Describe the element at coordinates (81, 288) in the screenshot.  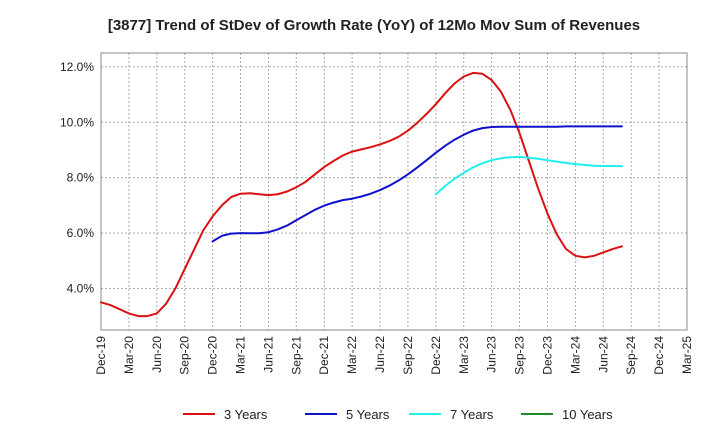
I see `y-tick-label: 4.0%` at that location.